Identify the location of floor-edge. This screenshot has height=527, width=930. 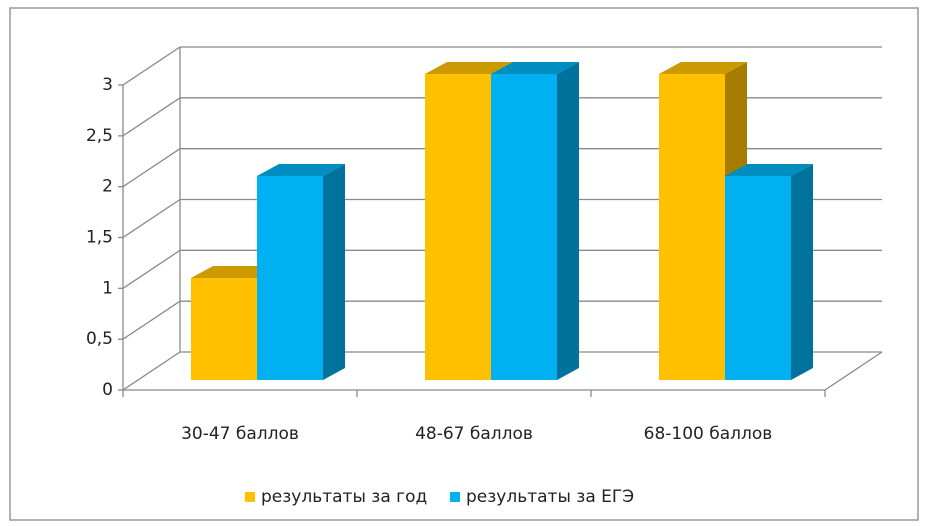
(853, 371).